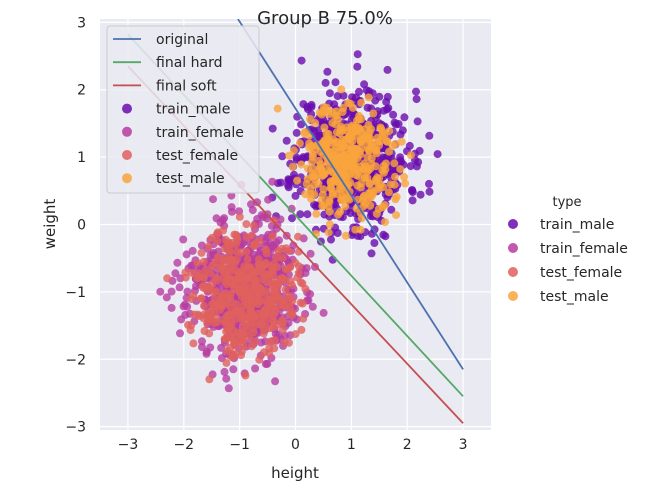  Describe the element at coordinates (513, 296) in the screenshot. I see `outer-legend-swatch` at that location.